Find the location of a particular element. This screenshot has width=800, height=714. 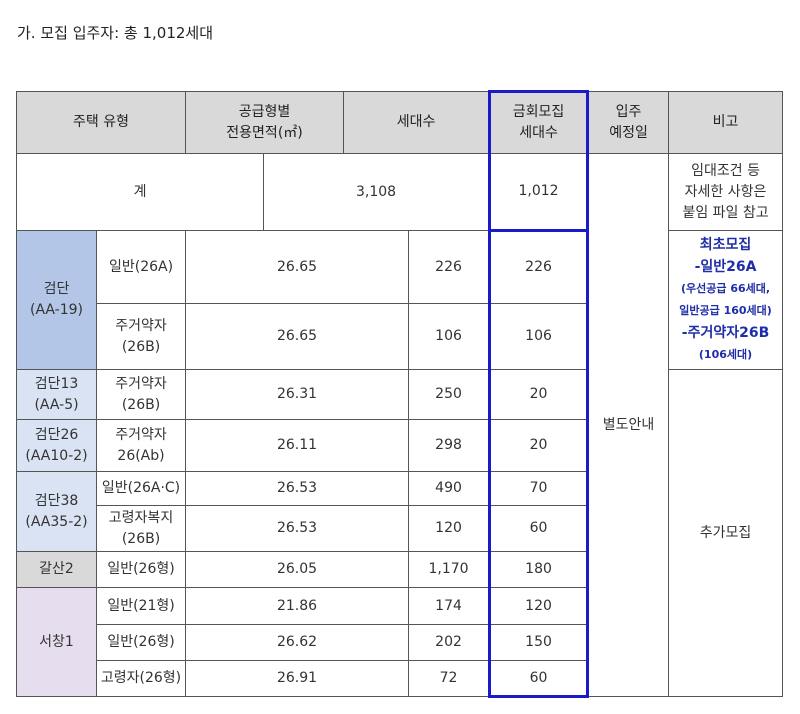

row-type: 일반(26A) is located at coordinates (141, 267).